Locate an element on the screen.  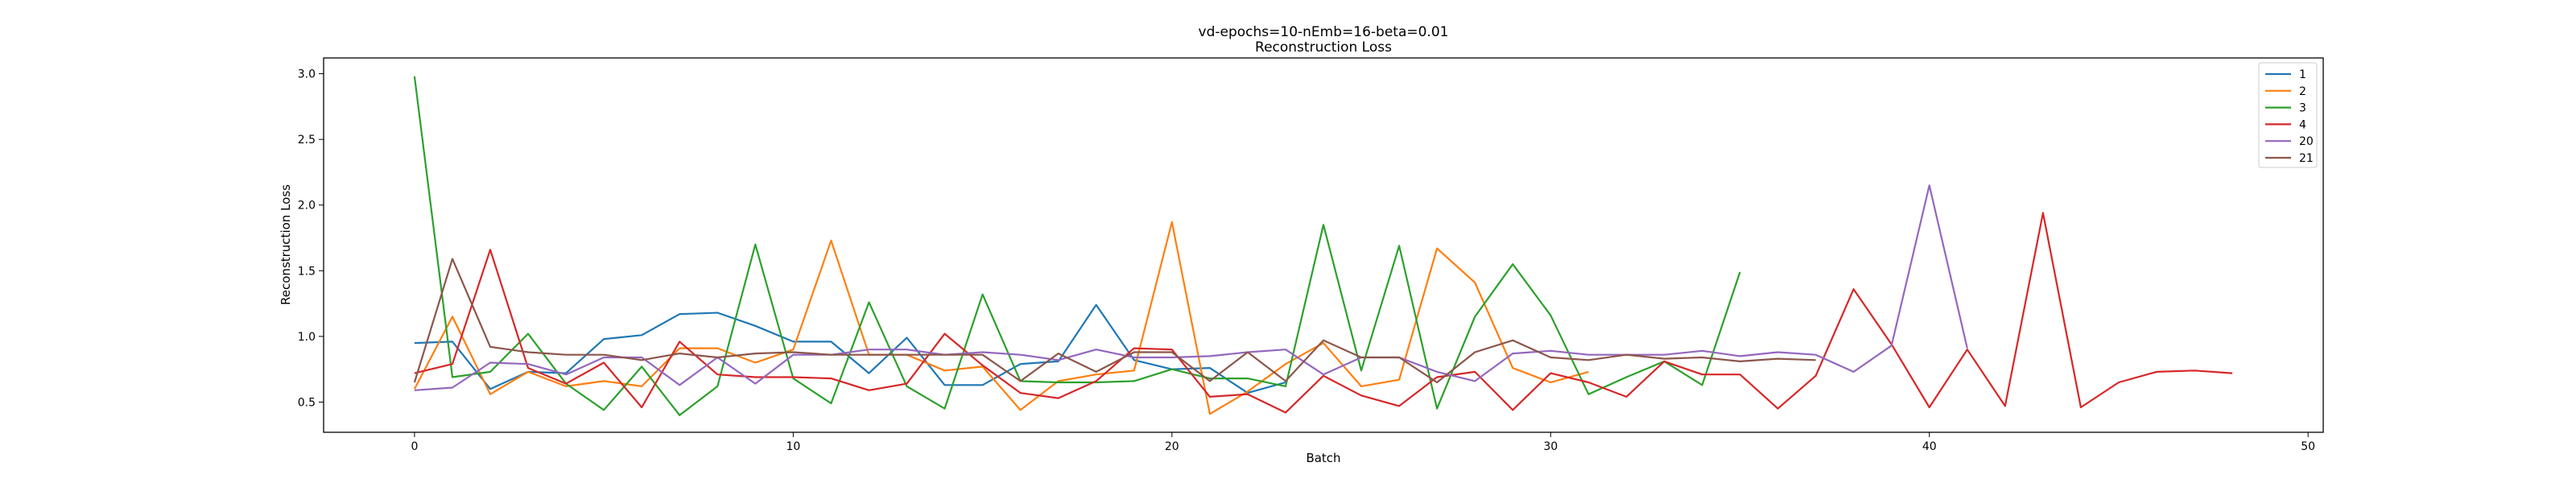
x-tick-label: 50 is located at coordinates (2308, 446).